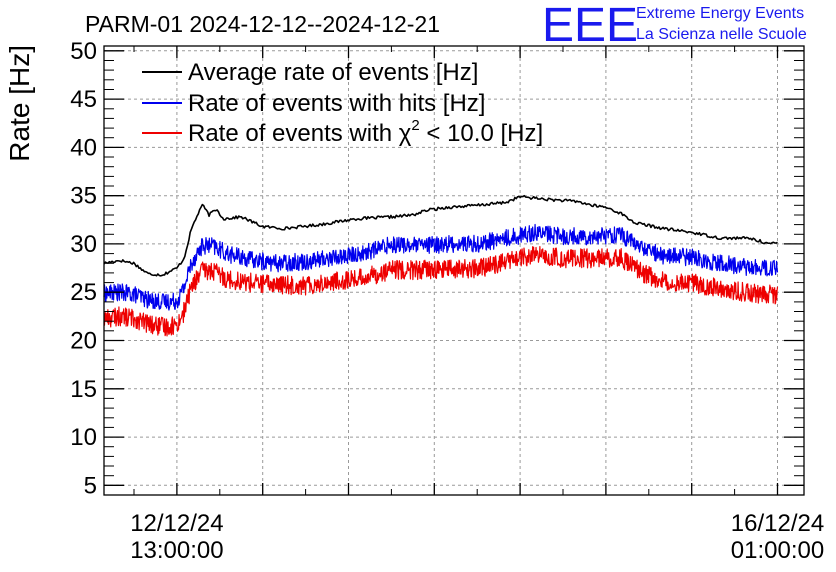 This screenshot has width=836, height=572. Describe the element at coordinates (415, 125) in the screenshot. I see `legend-label-chi2-superscript: 2` at that location.